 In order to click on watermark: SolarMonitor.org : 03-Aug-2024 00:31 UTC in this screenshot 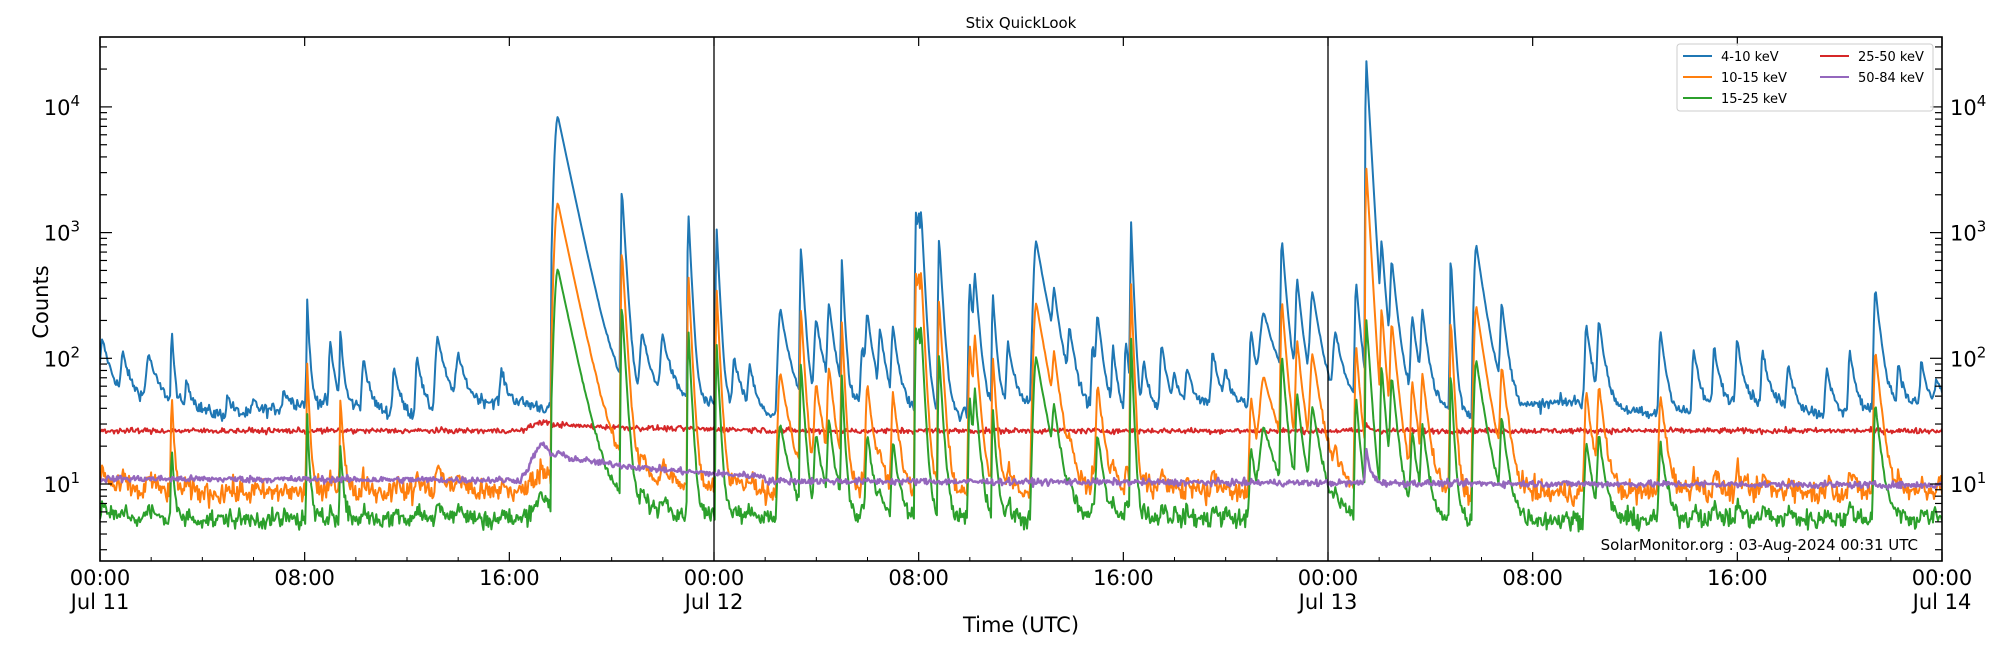, I will do `click(1759, 545)`.